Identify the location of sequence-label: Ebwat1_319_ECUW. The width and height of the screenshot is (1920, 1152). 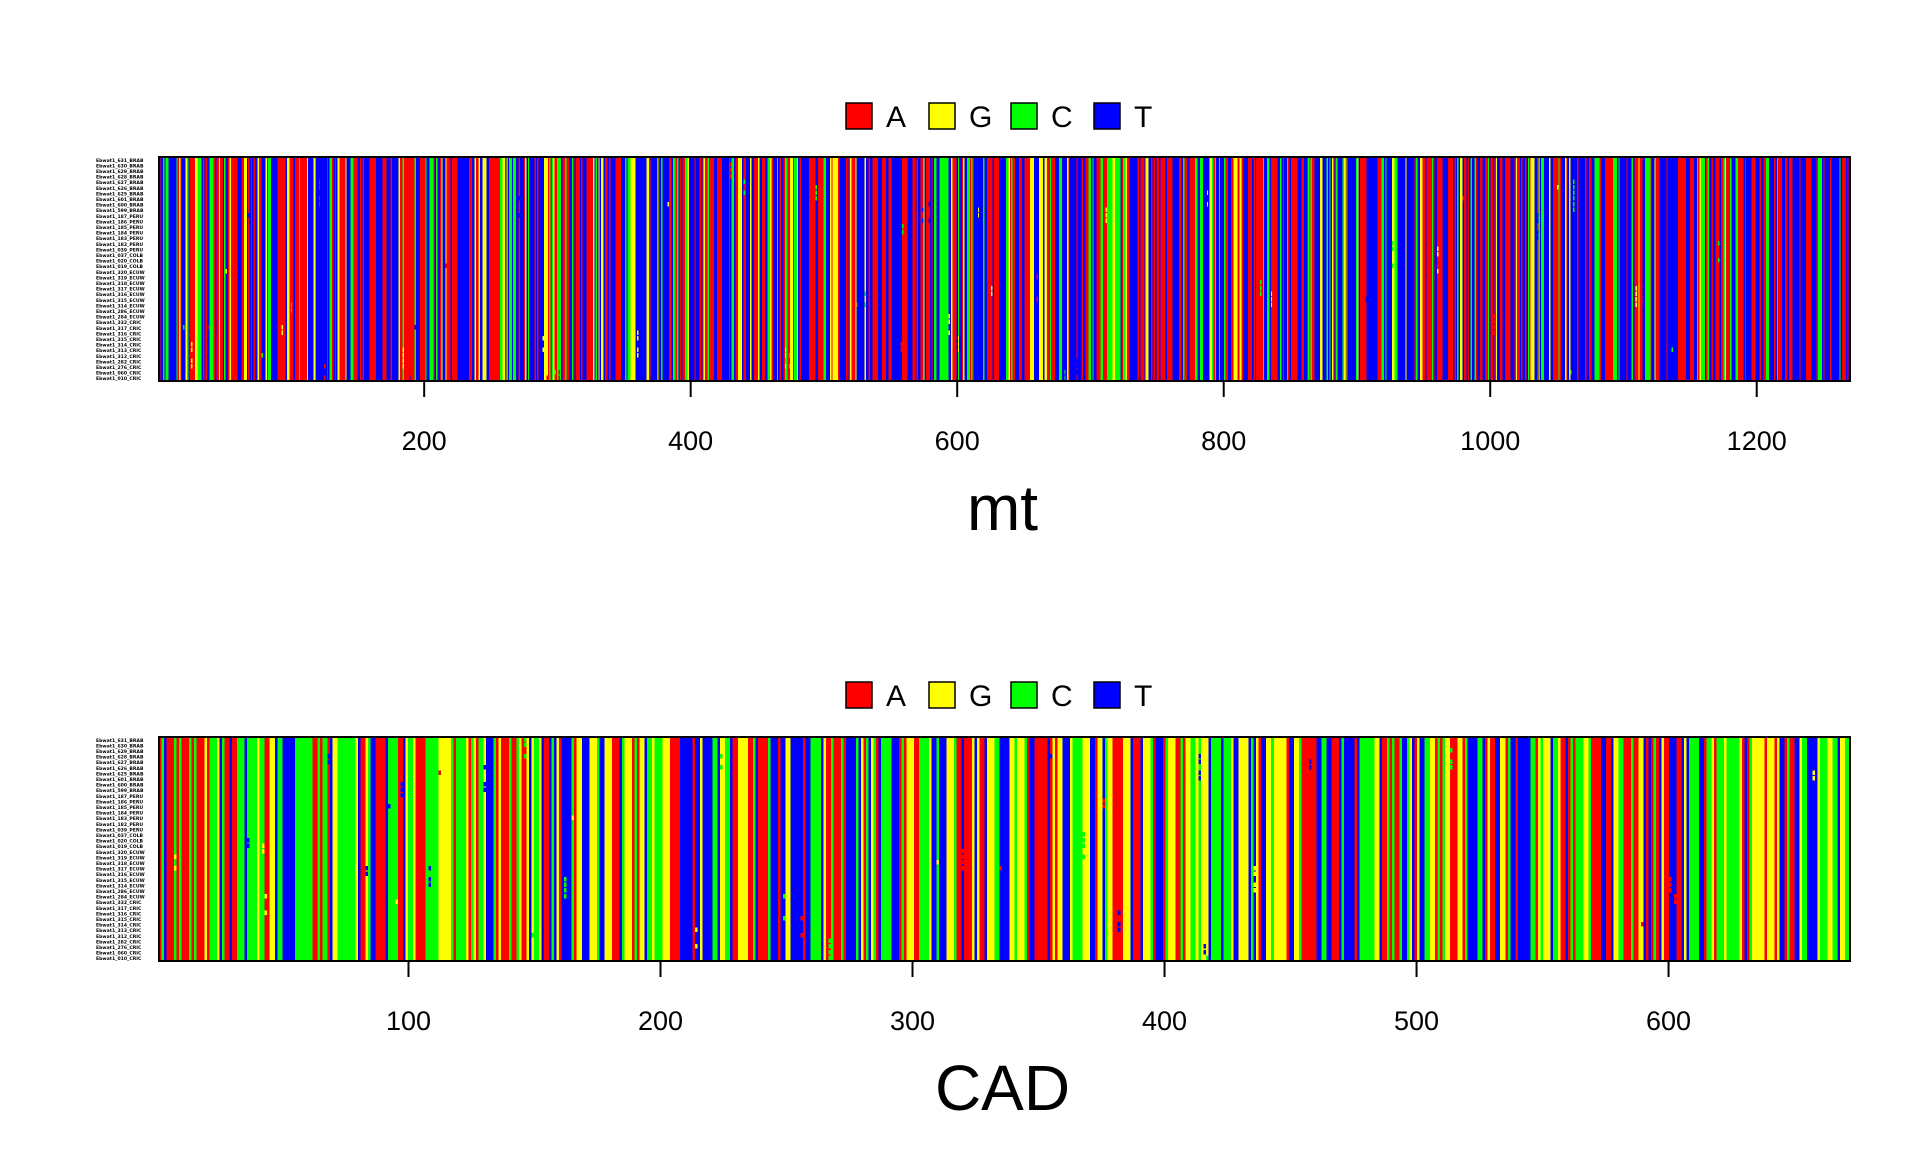
(120, 858).